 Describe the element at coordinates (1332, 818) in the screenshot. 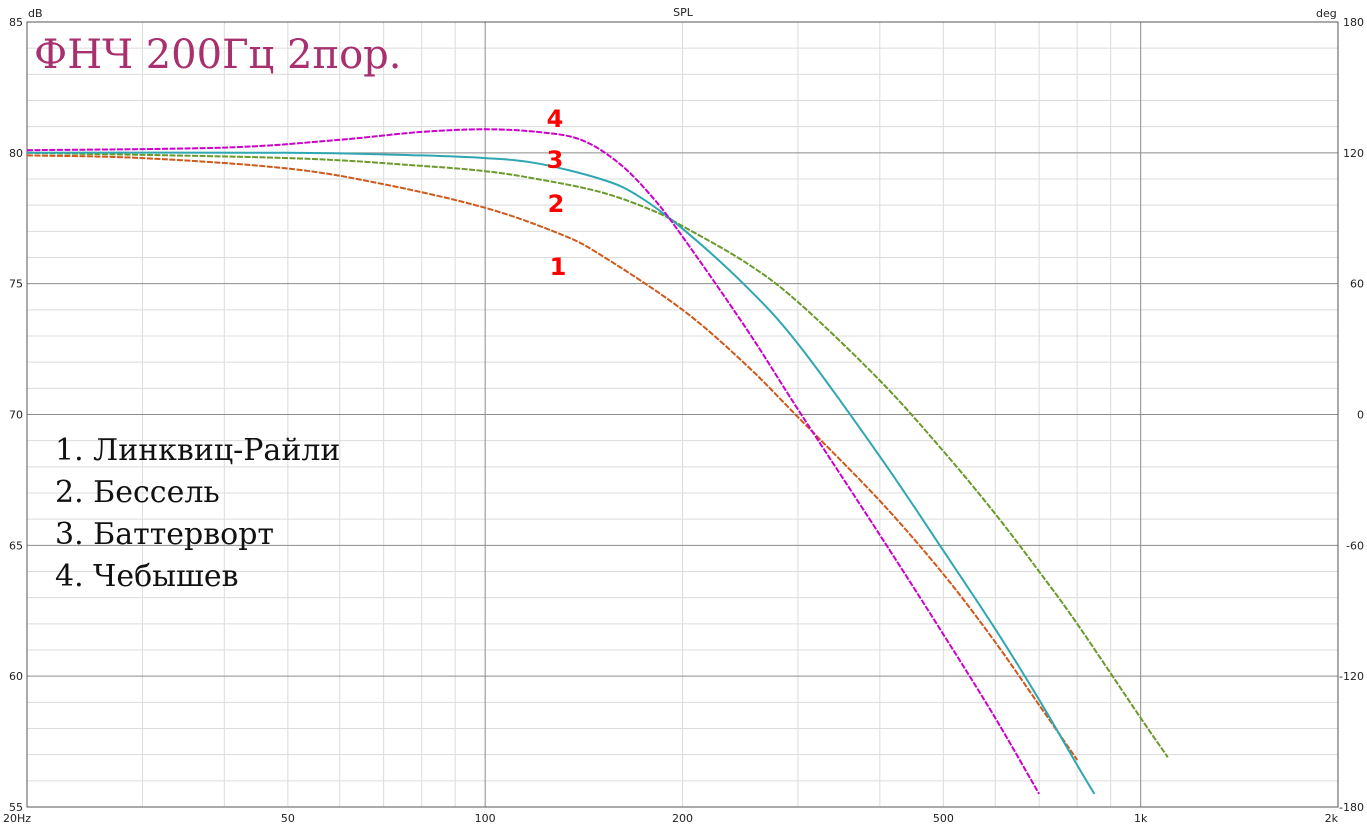

I see `x-tick-label: 2k` at that location.